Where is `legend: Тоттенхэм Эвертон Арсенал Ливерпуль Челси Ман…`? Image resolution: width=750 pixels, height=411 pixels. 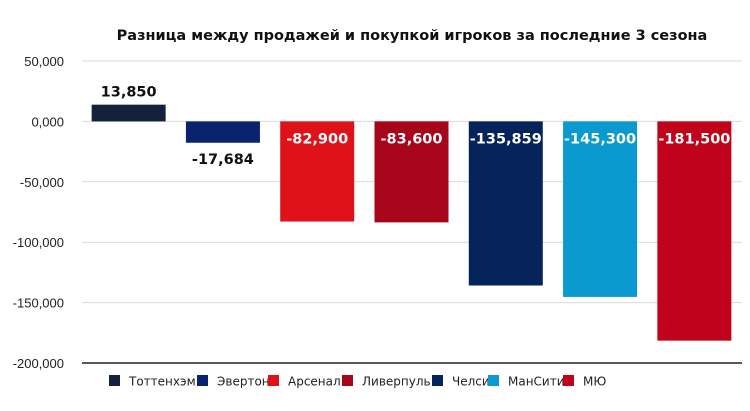
legend: Тоттенхэм Эвертон Арсенал Ливерпуль Челси Ман… is located at coordinates (357, 382).